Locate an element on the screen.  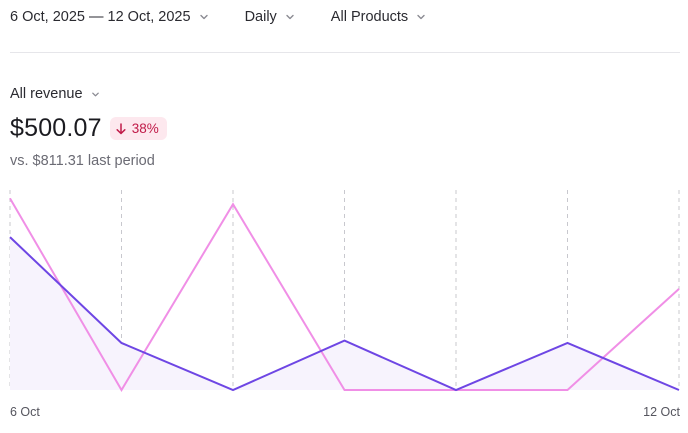
change-percent: 38% is located at coordinates (145, 128).